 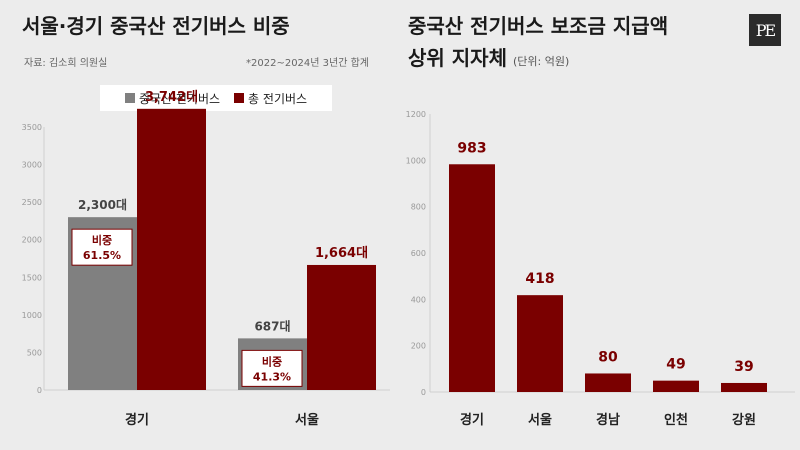 I want to click on y-tick-label: 200, so click(x=418, y=346).